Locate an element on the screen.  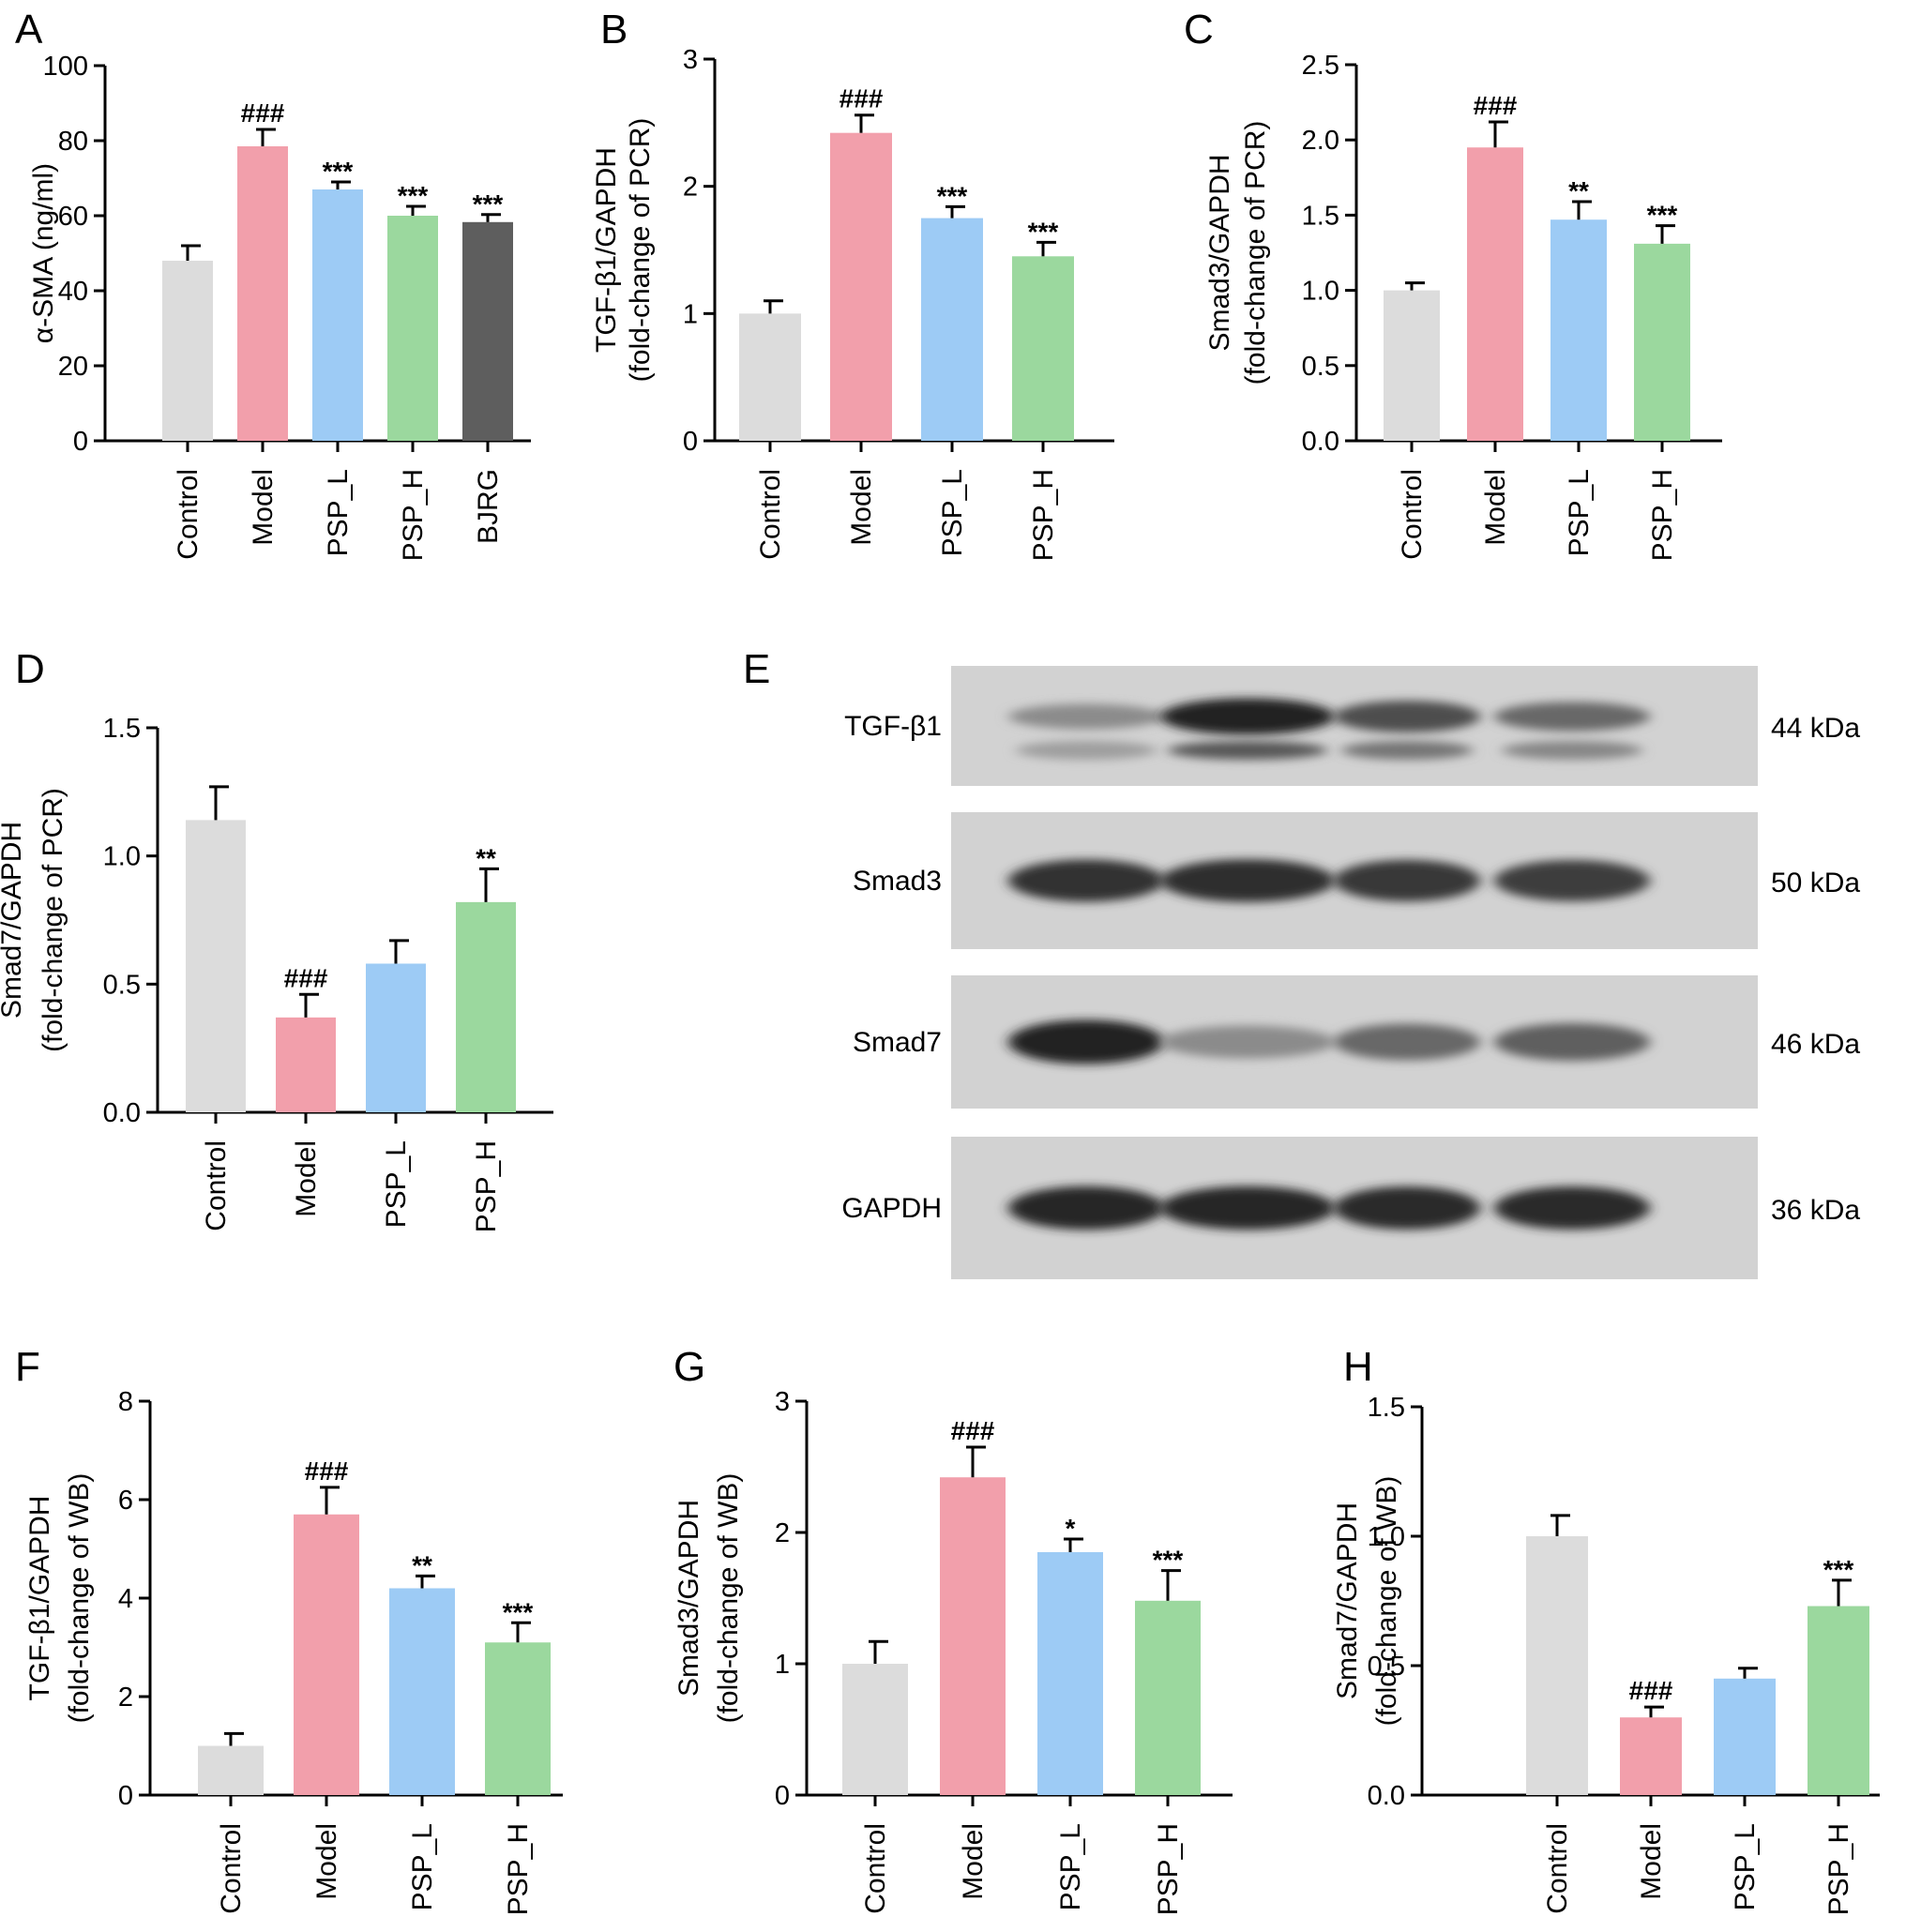
panel-letter: H is located at coordinates (1358, 1367).